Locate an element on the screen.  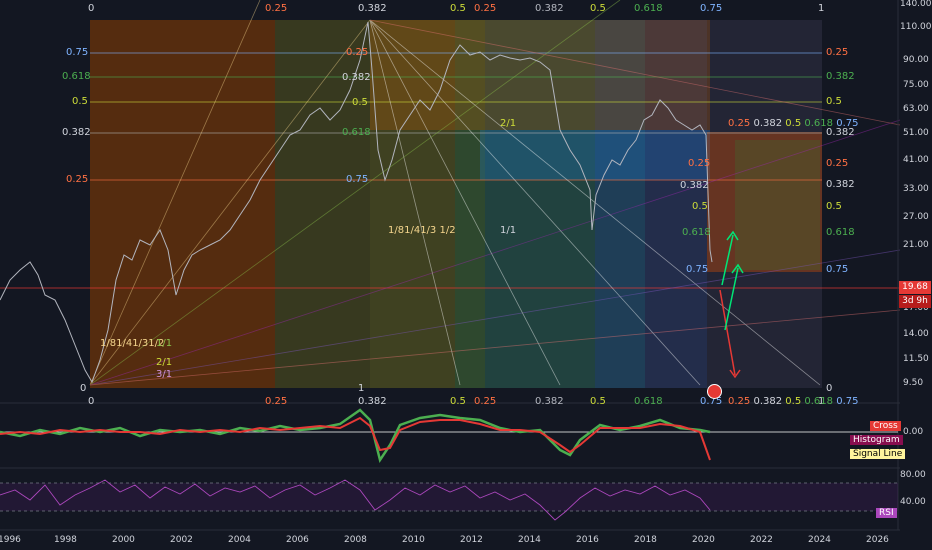
annotation-arrows is located at coordinates (731, 304).